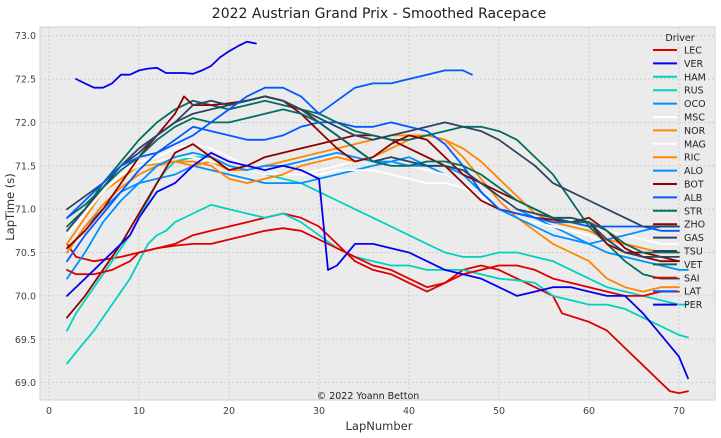 Image resolution: width=721 pixels, height=438 pixels. Describe the element at coordinates (692, 158) in the screenshot. I see `legend-label-ric: RIC` at that location.